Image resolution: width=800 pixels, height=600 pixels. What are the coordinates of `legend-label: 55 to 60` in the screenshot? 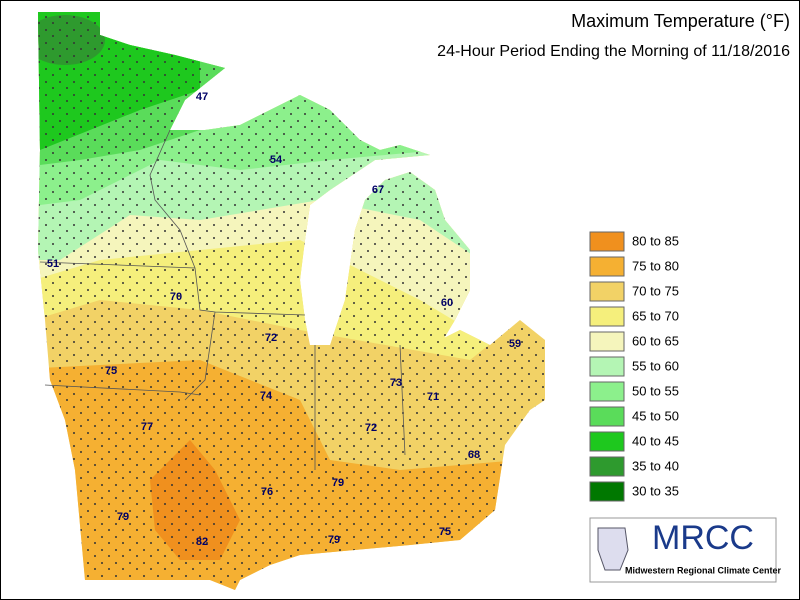 It's located at (655, 365).